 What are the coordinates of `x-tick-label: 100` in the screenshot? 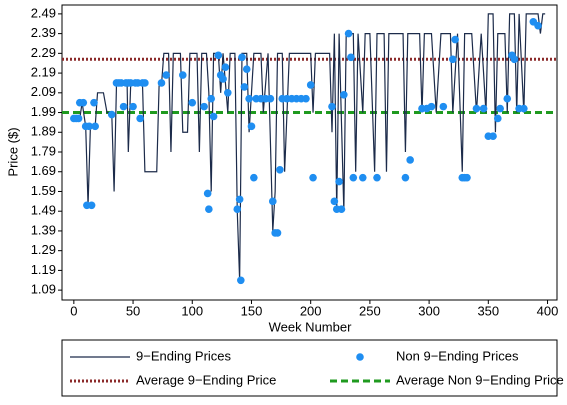 It's located at (192, 310).